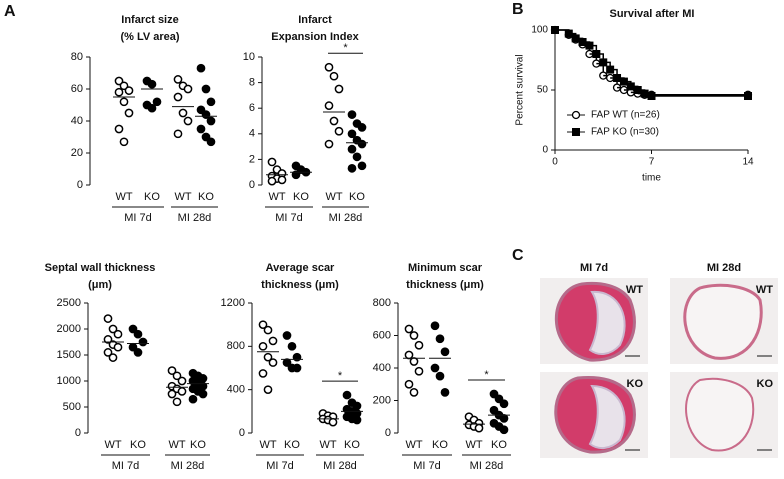 The width and height of the screenshot is (784, 479). Describe the element at coordinates (555, 162) in the screenshot. I see `x-tick-label: 0` at that location.